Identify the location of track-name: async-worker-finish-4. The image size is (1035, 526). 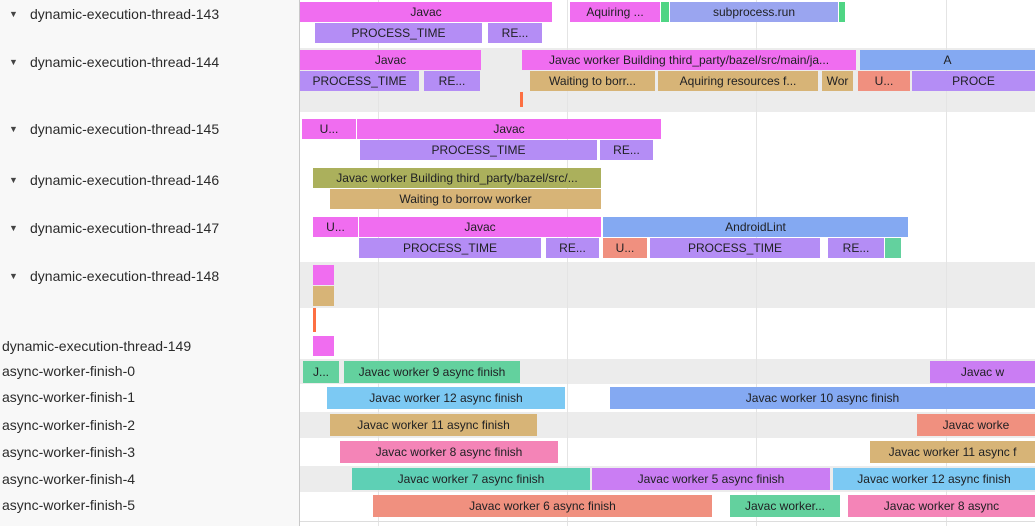
(69, 479).